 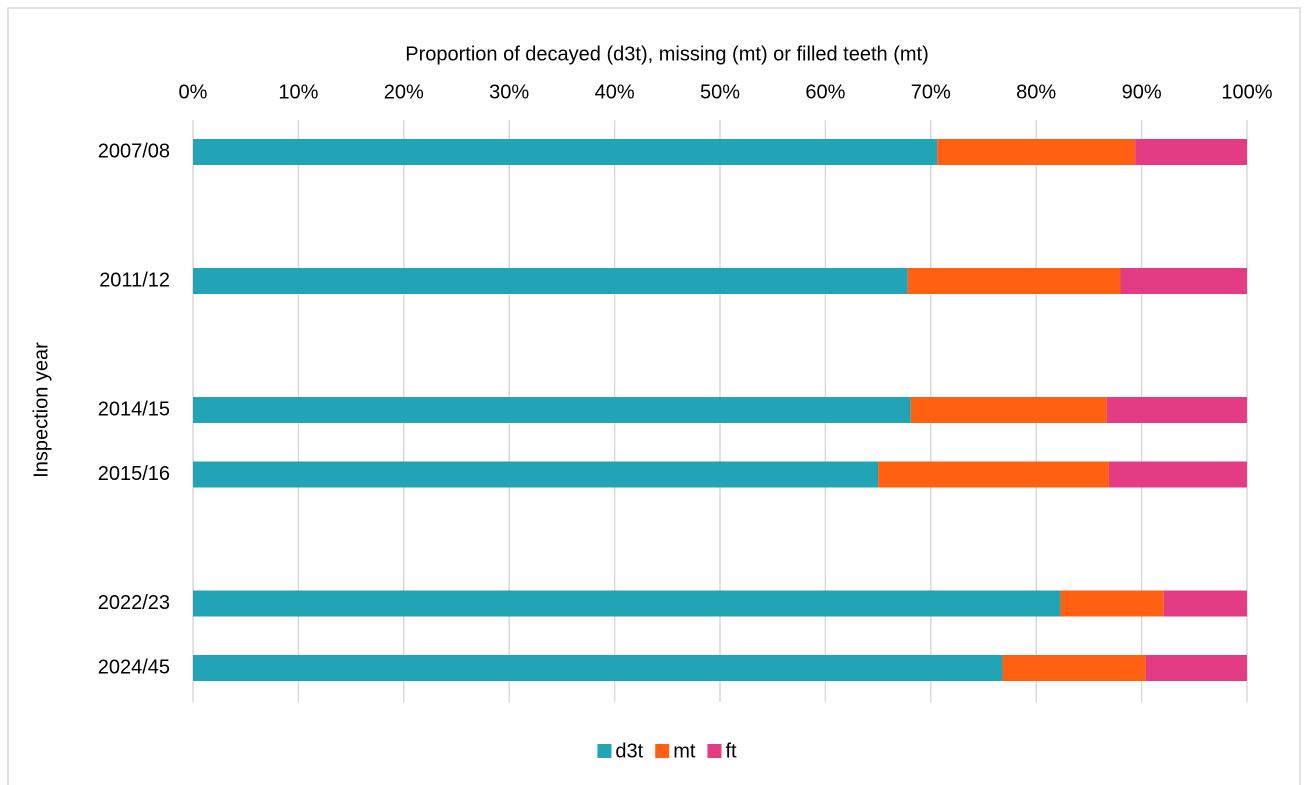 What do you see at coordinates (298, 92) in the screenshot?
I see `x-tick-label: 10%` at bounding box center [298, 92].